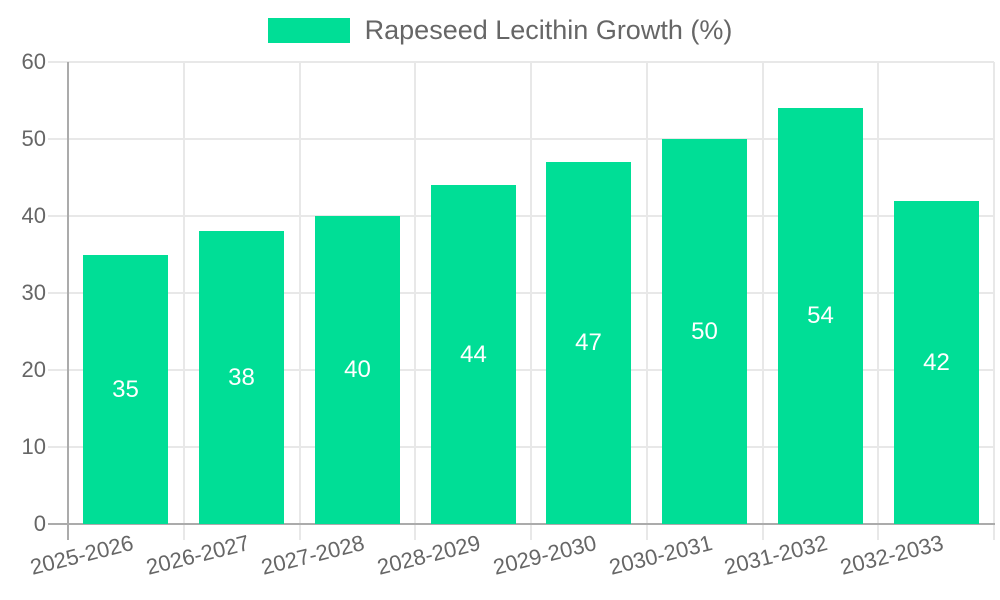  I want to click on x-tick-label: 2029-2030, so click(544, 555).